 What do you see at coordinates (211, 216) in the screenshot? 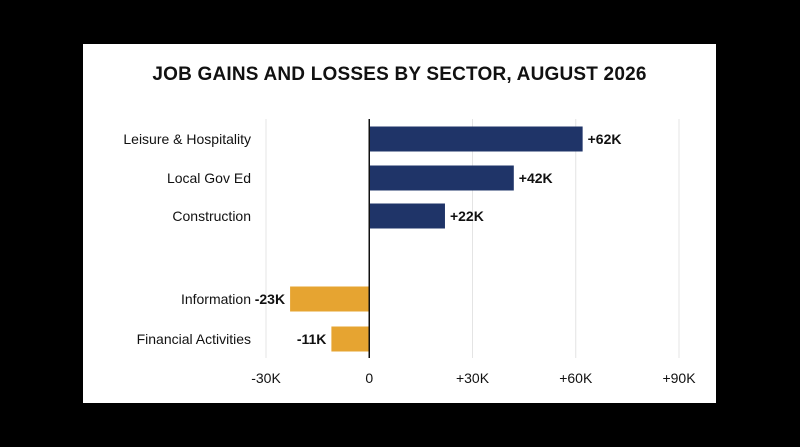
I see `category-label: Construction` at bounding box center [211, 216].